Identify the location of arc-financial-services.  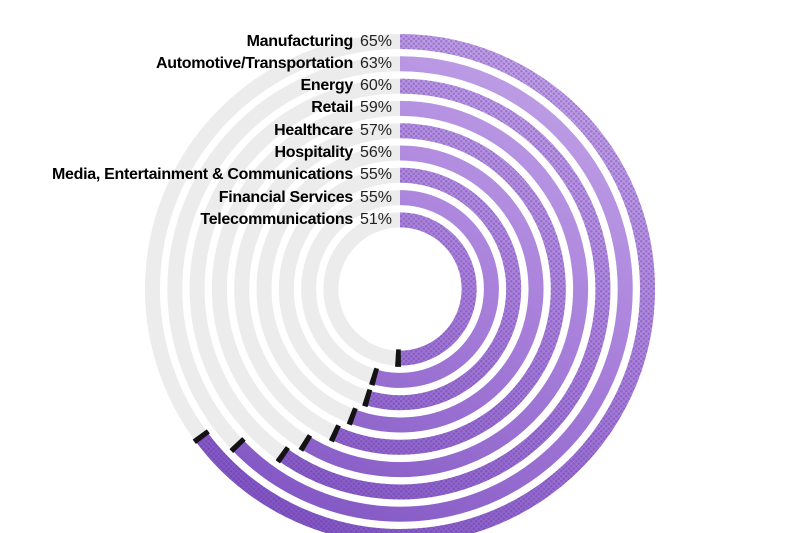
(434, 289).